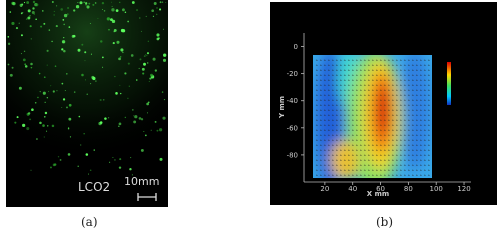 This screenshot has width=504, height=240. I want to click on y-tick-label: 0, so click(296, 47).